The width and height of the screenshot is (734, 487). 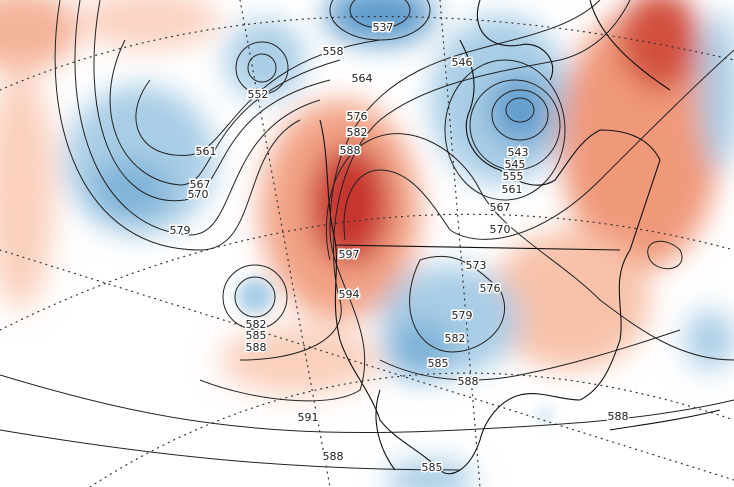 What do you see at coordinates (258, 94) in the screenshot?
I see `contour-label: 552` at bounding box center [258, 94].